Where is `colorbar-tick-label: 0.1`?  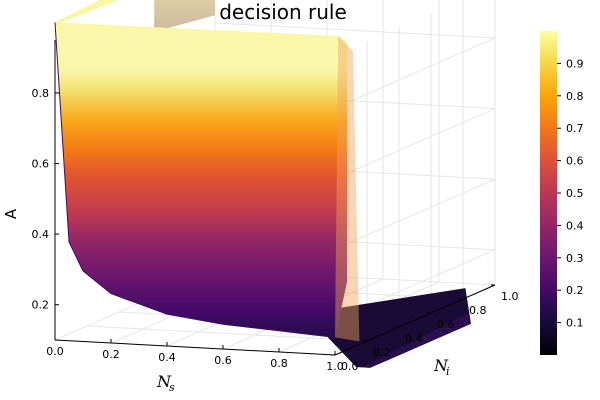
colorbar-tick-label: 0.1 is located at coordinates (575, 323).